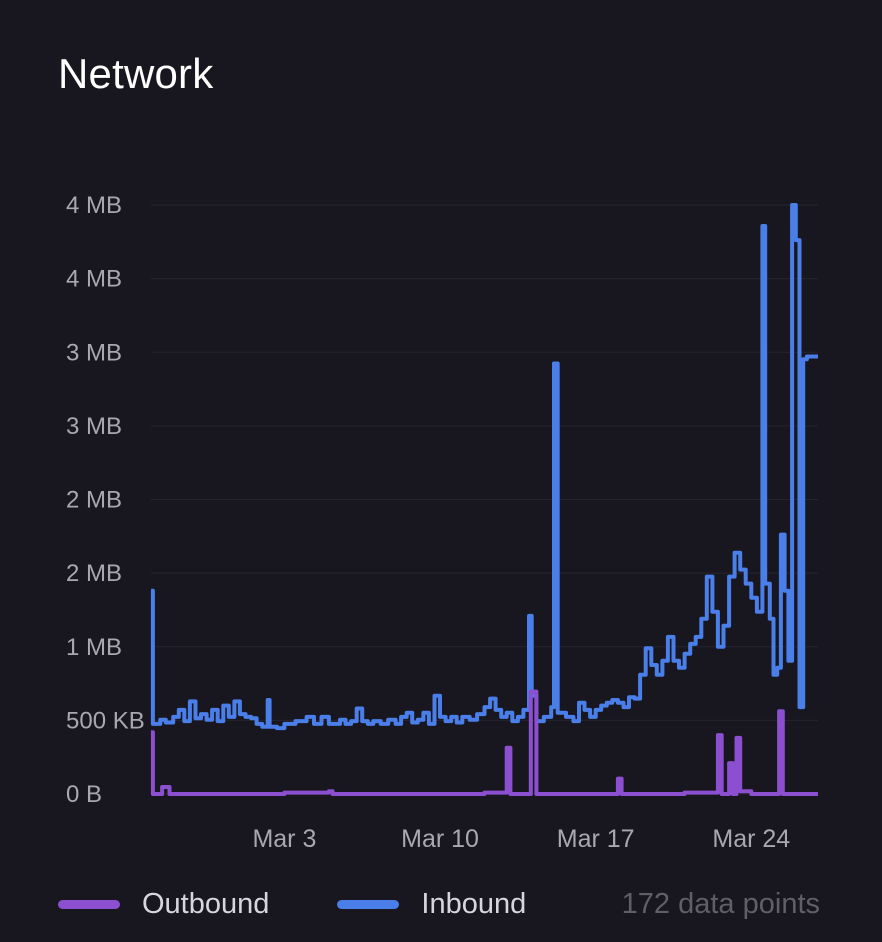 Image resolution: width=882 pixels, height=942 pixels. What do you see at coordinates (474, 903) in the screenshot?
I see `legend-label-inbound: Inbound` at bounding box center [474, 903].